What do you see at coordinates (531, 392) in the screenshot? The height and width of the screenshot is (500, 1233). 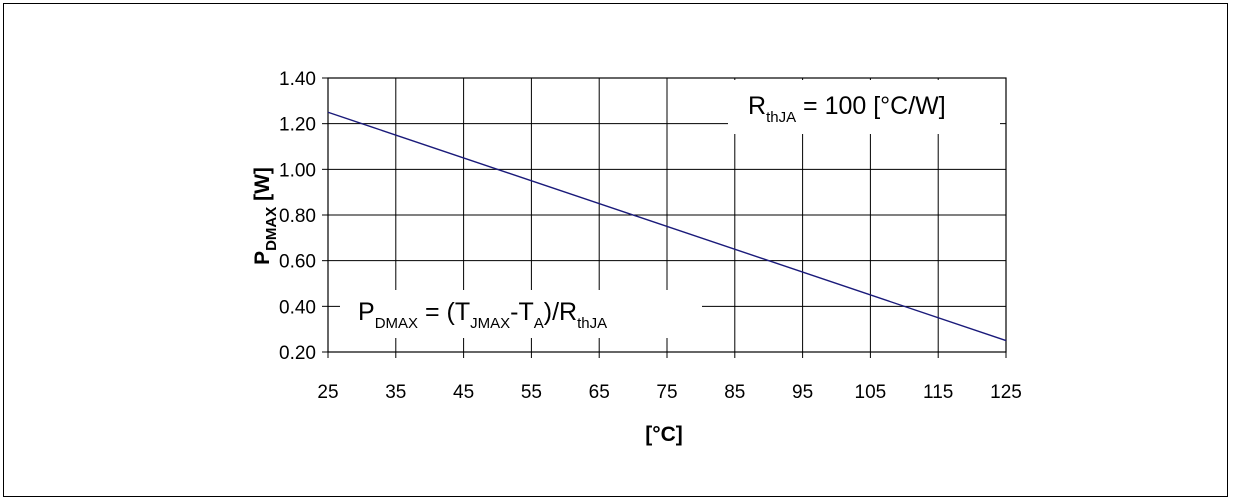 I see `x-tick-label: 55` at bounding box center [531, 392].